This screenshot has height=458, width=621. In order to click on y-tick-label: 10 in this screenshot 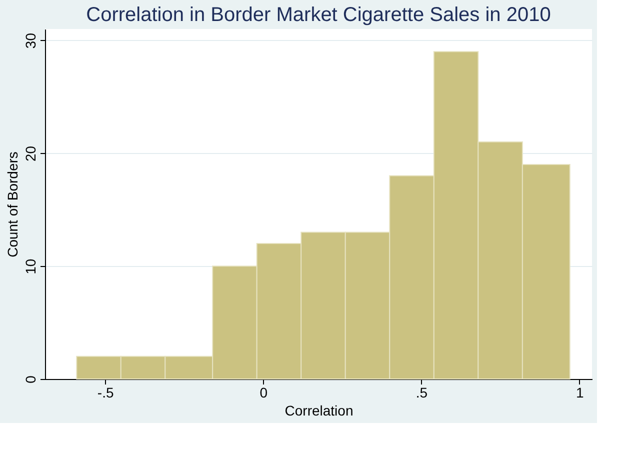, I will do `click(30, 266)`.